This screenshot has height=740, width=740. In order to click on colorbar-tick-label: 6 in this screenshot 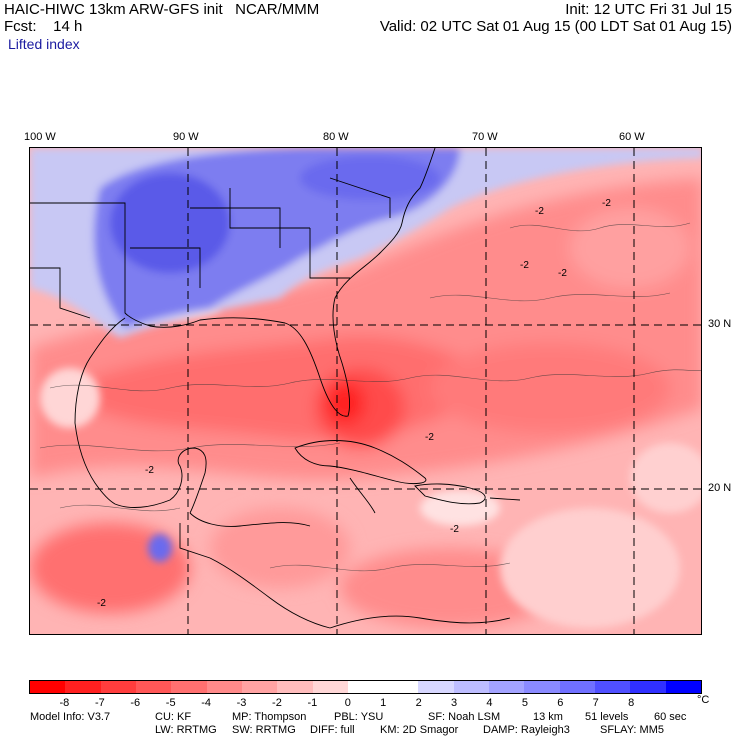, I will do `click(560, 703)`.